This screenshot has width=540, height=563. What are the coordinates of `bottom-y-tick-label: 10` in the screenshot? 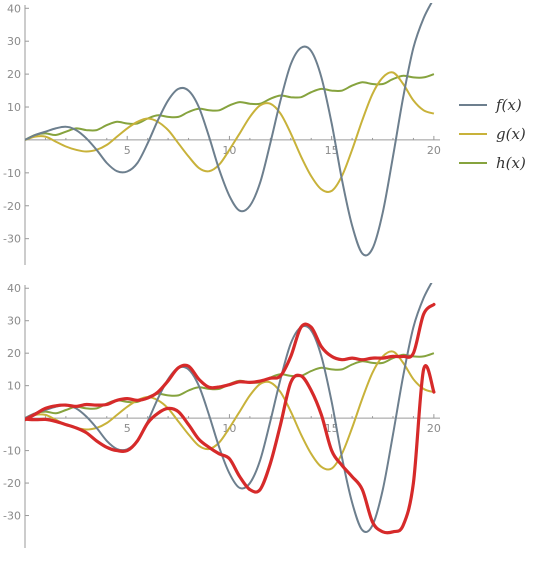 It's located at (14, 386).